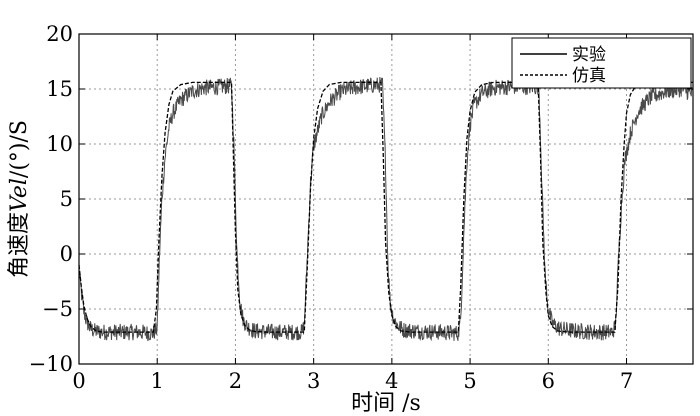 This screenshot has width=700, height=416. Describe the element at coordinates (626, 381) in the screenshot. I see `x-tick-label: 7` at that location.